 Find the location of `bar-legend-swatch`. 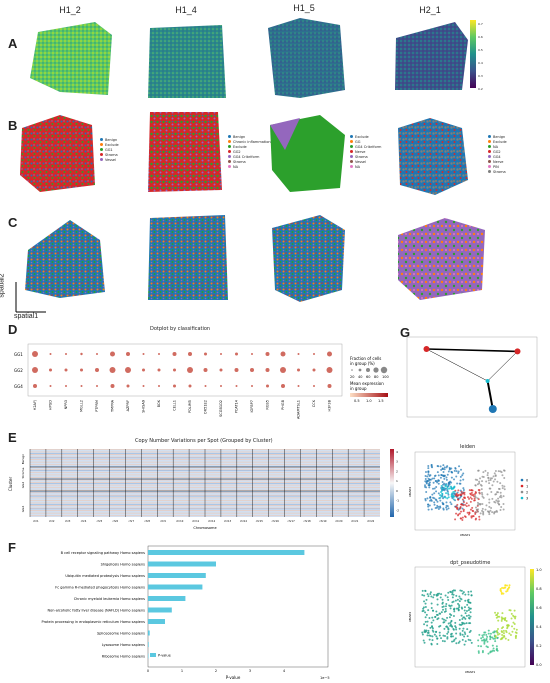

bar-legend-swatch is located at coordinates (153, 655).